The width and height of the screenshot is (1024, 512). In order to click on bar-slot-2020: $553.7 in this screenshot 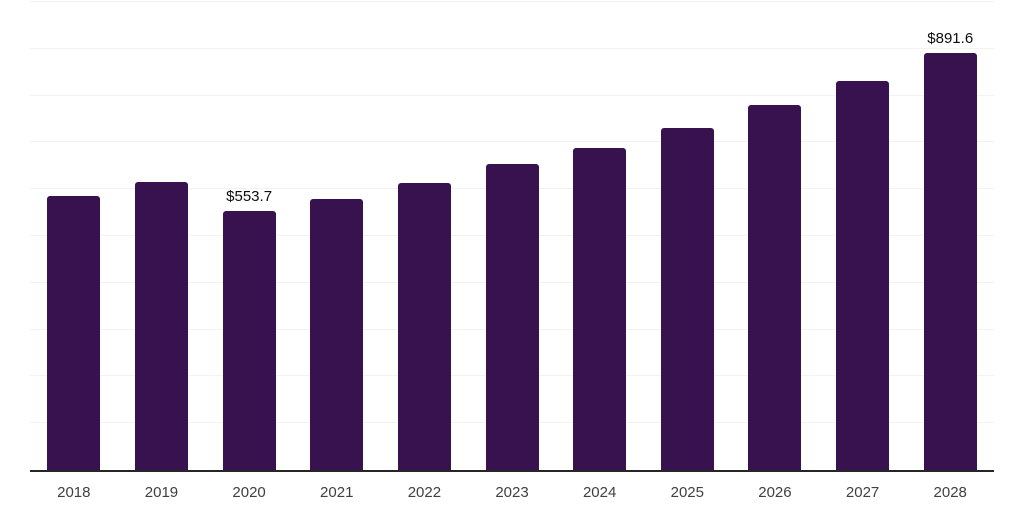, I will do `click(249, 236)`.